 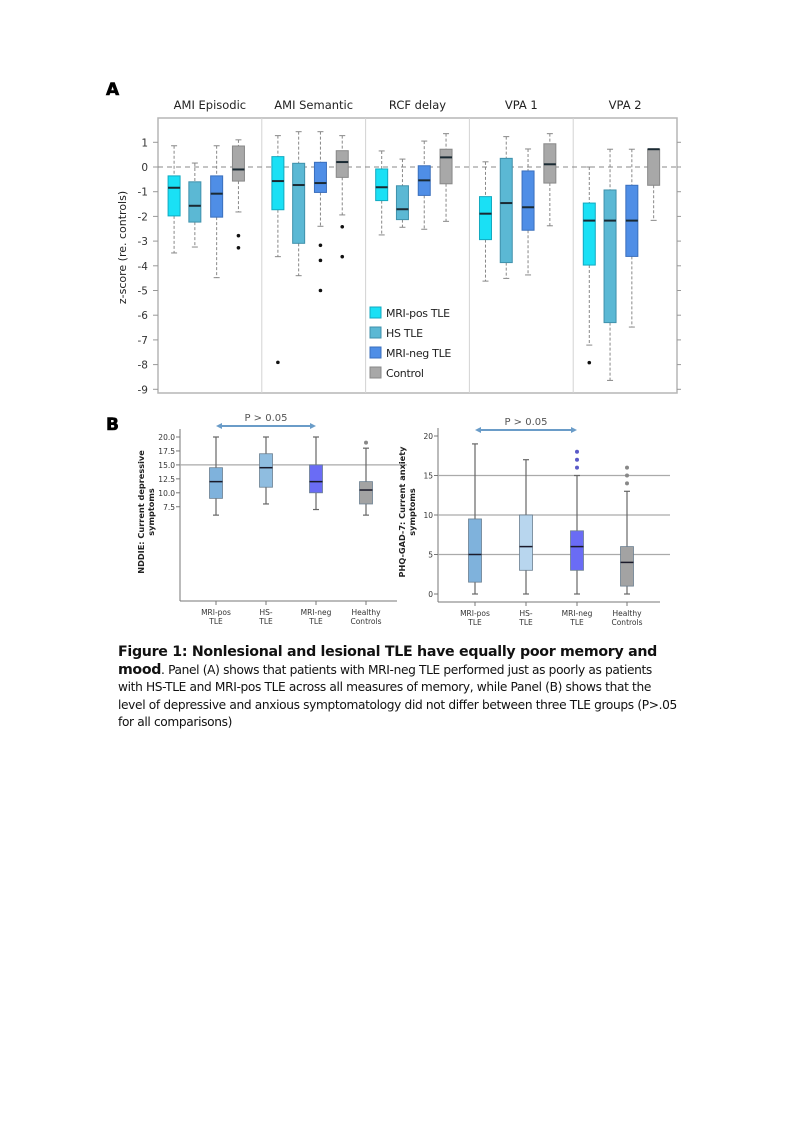 I want to click on y-axis-label-line1: NDDIE: Current depressive, so click(x=141, y=512).